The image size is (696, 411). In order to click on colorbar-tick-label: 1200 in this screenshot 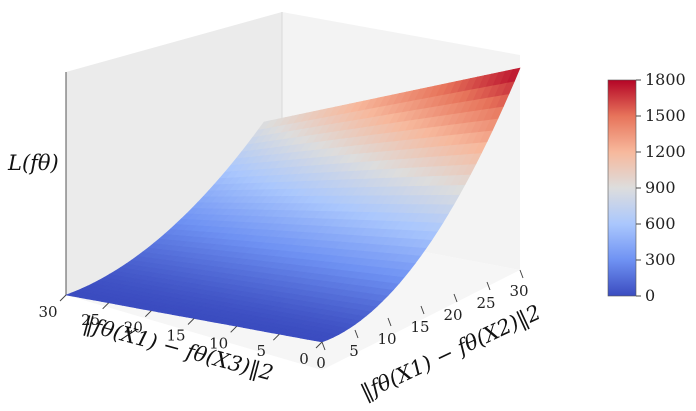, I will do `click(665, 151)`.